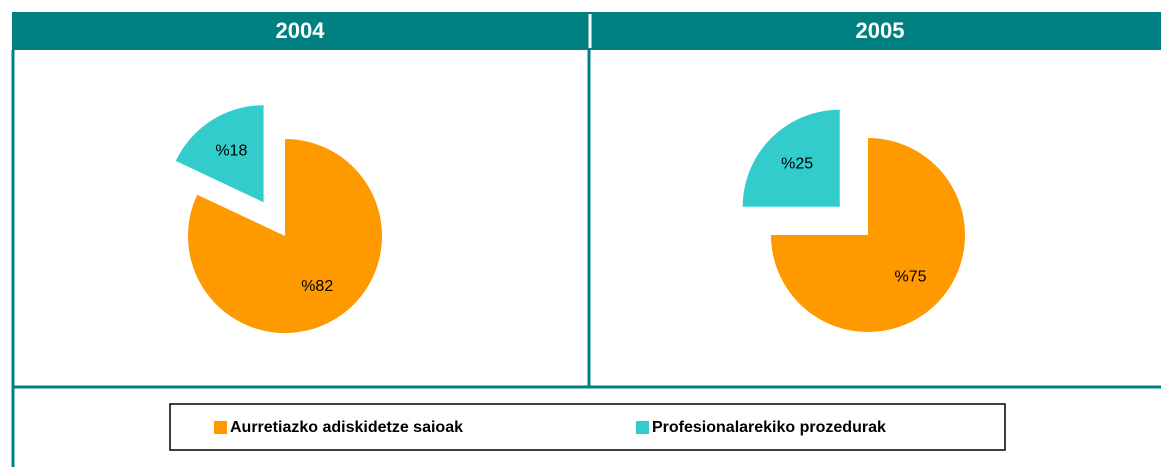  I want to click on data-label: %25, so click(797, 163).